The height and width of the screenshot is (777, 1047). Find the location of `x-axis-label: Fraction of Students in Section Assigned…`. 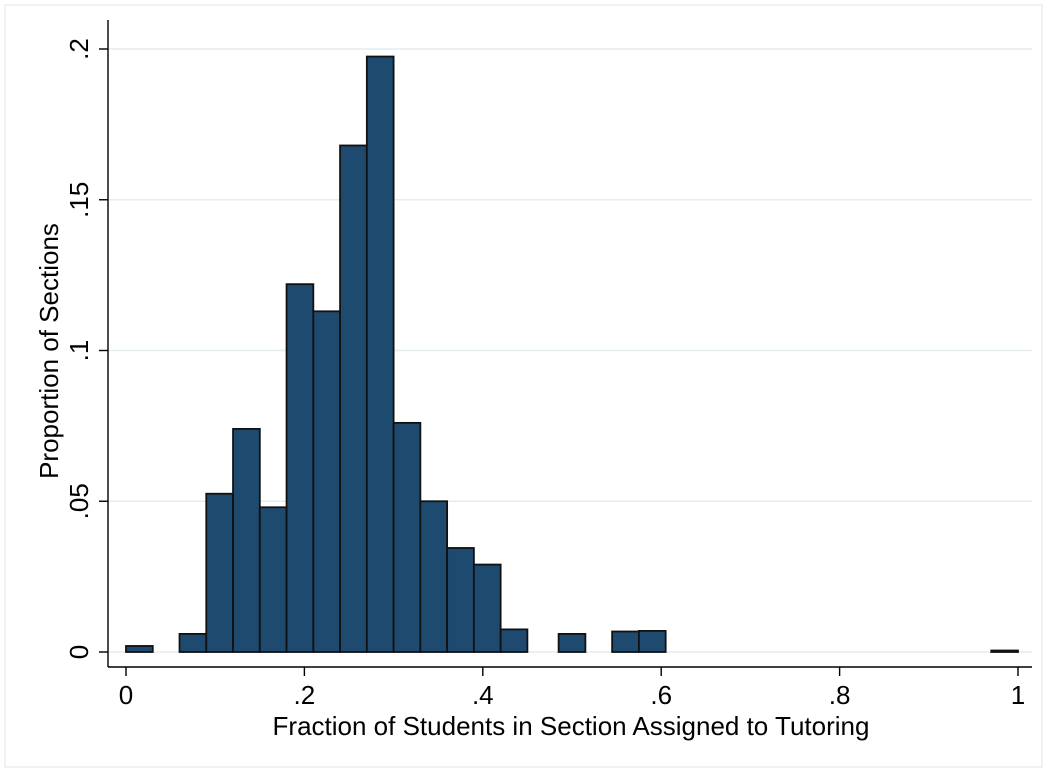

x-axis-label: Fraction of Students in Section Assigned… is located at coordinates (571, 726).